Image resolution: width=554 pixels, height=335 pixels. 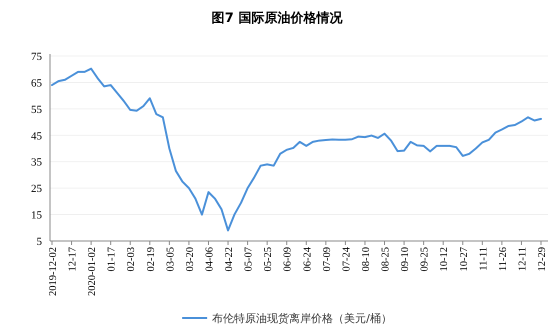 I want to click on x-tick-label: 03-20, so click(x=190, y=259).